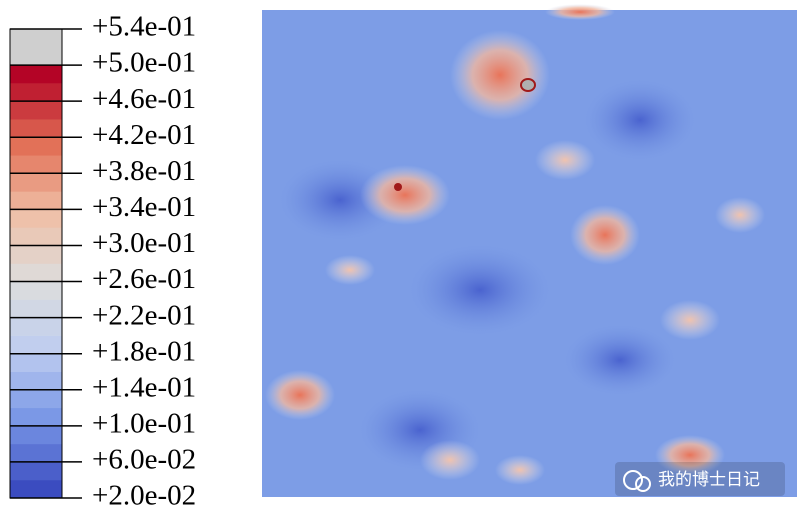 Image resolution: width=804 pixels, height=514 pixels. Describe the element at coordinates (144, 351) in the screenshot. I see `legend-label: +1.8e-01` at that location.